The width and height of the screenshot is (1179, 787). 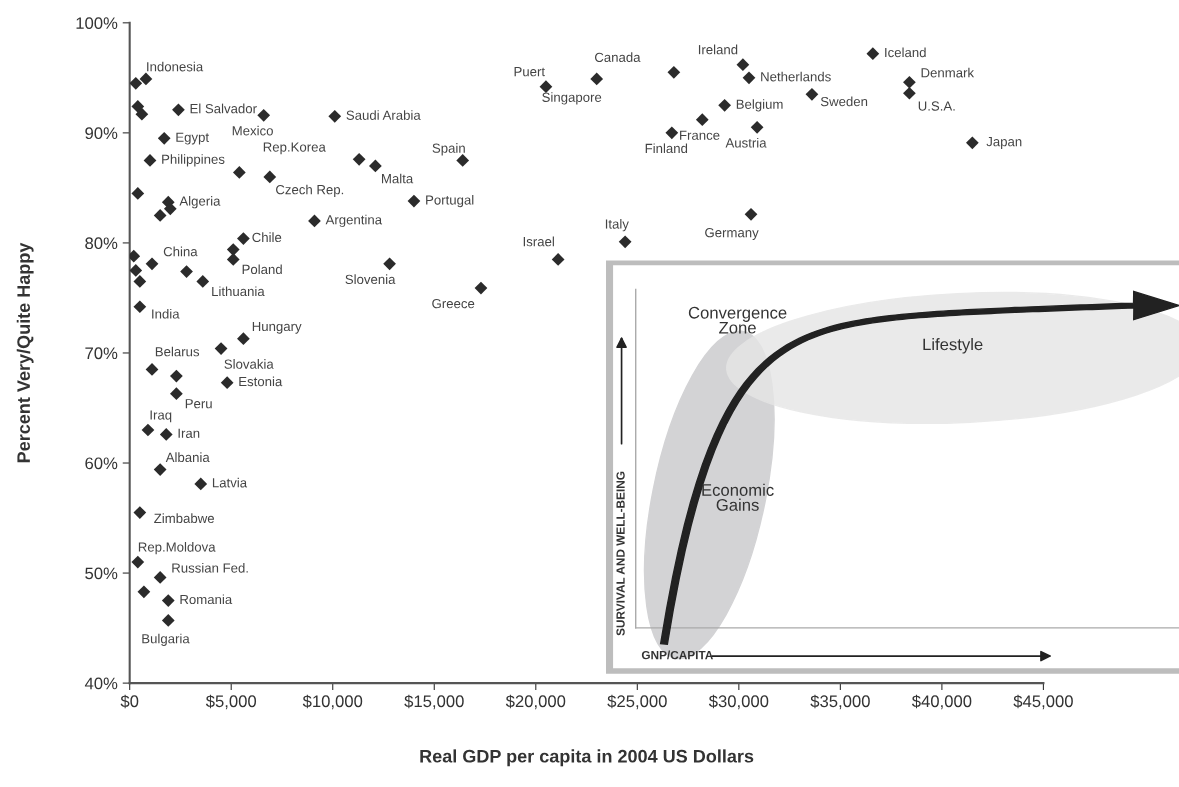 What do you see at coordinates (332, 702) in the screenshot?
I see `x-tick-label: $10,000` at bounding box center [332, 702].